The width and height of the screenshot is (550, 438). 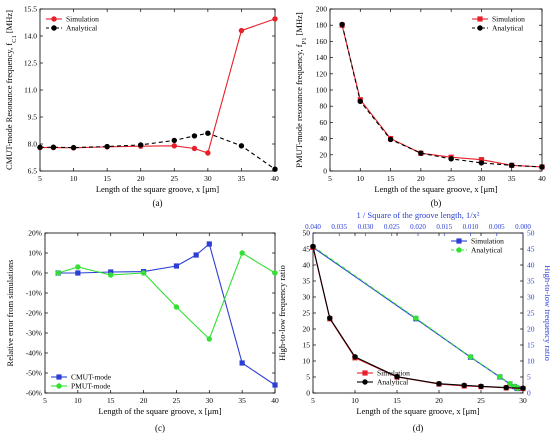 What do you see at coordinates (175, 178) in the screenshot?
I see `x-tick-label: 25` at bounding box center [175, 178].